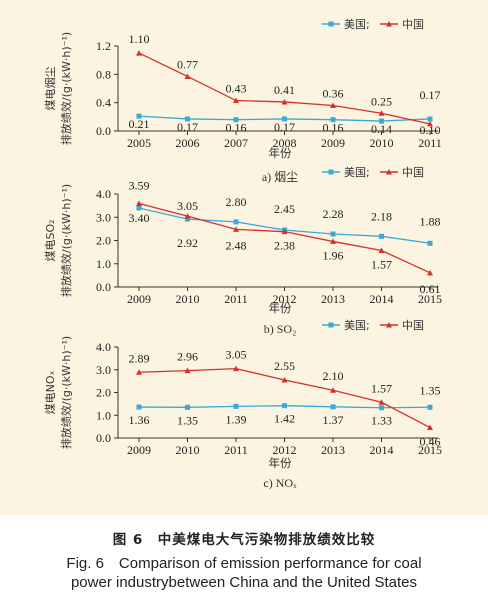 This screenshot has height=608, width=488. What do you see at coordinates (285, 112) in the screenshot?
I see `series-usa: 0.21 0.17 0.16 0.17 0.16 0.14 0.17` at bounding box center [285, 112].